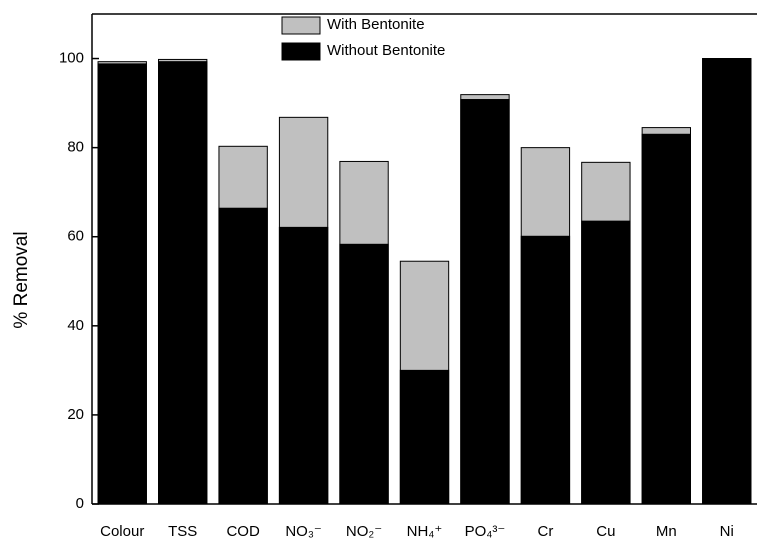 The width and height of the screenshot is (757, 546). Describe the element at coordinates (21, 279) in the screenshot. I see `y-axis-label: % Removal` at that location.